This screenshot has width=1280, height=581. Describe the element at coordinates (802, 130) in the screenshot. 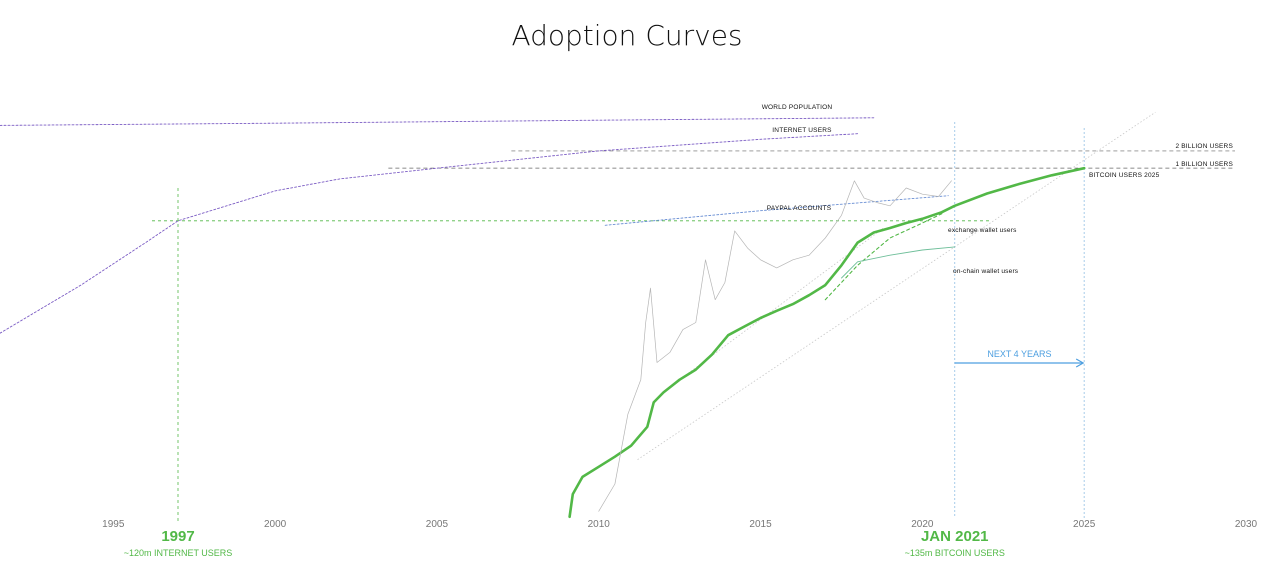

I see `label-internet-users: INTERNET USERS` at that location.